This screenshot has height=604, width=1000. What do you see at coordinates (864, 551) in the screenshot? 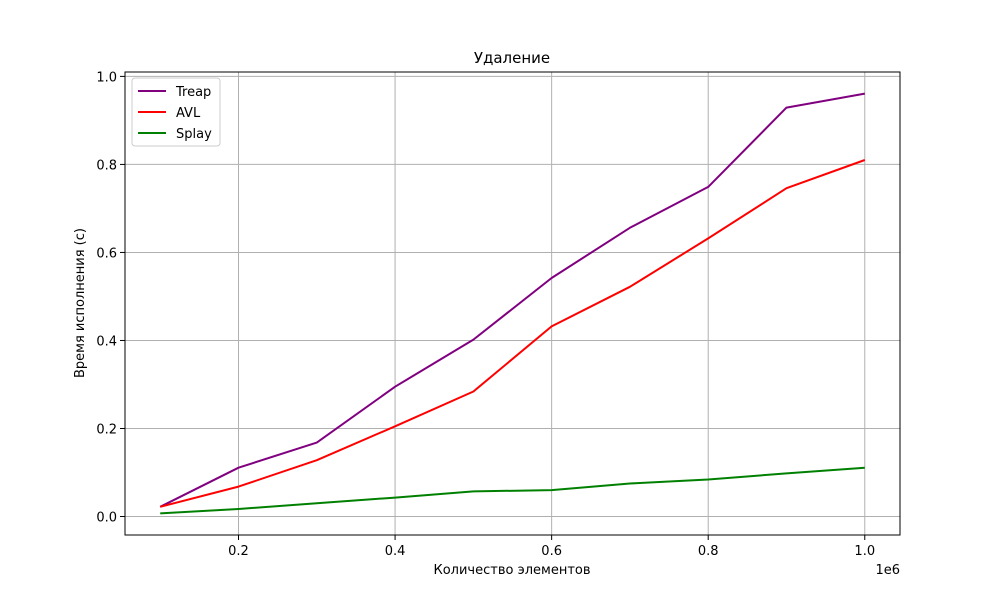
I see `x-tick-label: 1.0` at bounding box center [864, 551].